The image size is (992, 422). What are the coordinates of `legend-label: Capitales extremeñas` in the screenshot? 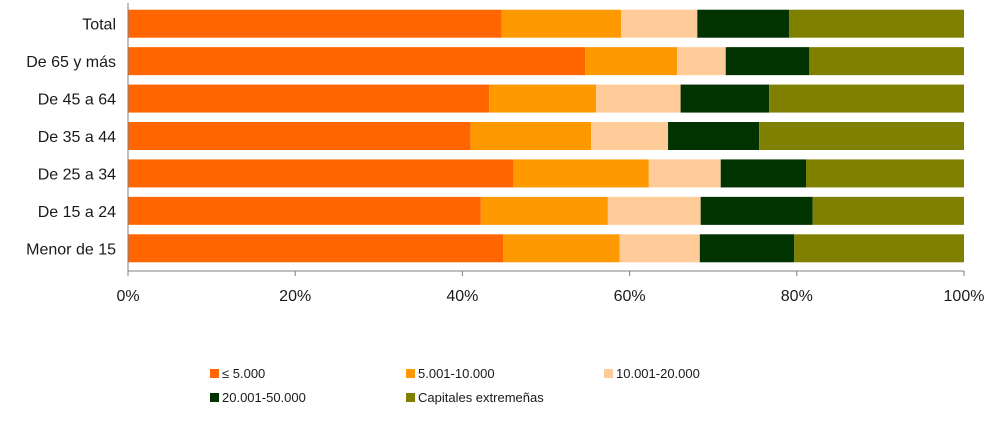 It's located at (481, 397).